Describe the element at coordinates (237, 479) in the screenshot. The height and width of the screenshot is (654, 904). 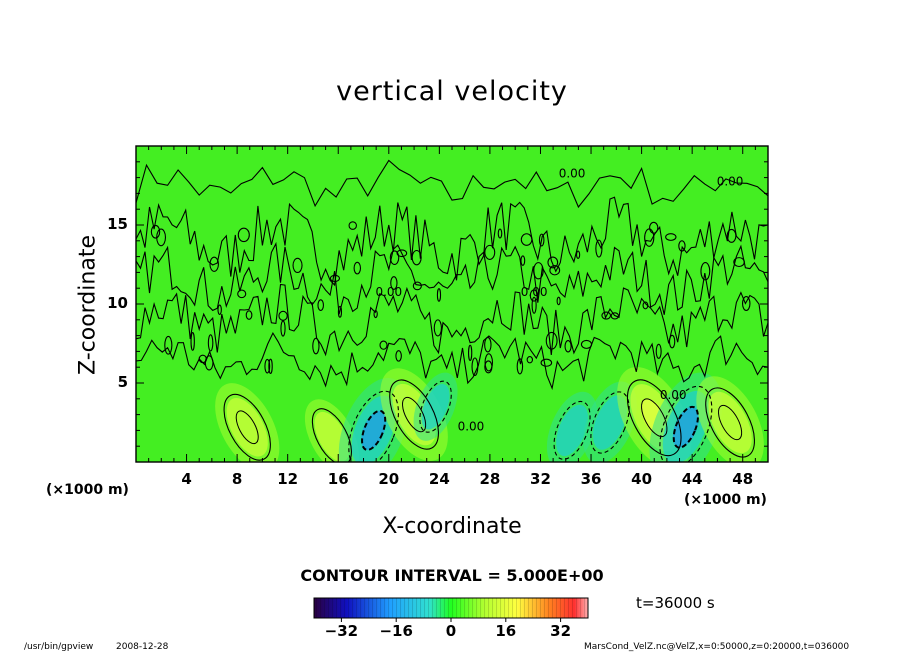
I see `x-tick-label: 8` at that location.